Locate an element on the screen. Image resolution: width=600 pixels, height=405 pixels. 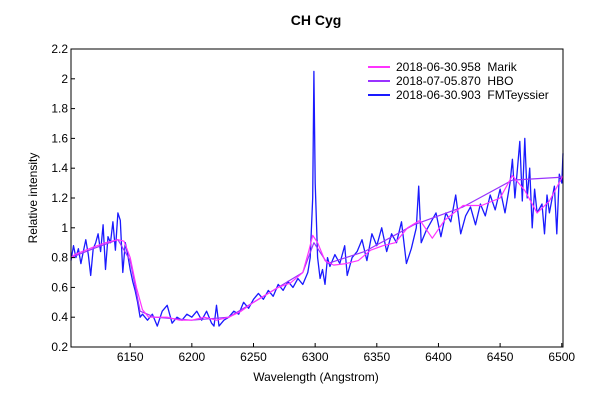
x-axis-label: Wavelength (Angstrom) is located at coordinates (316, 377).